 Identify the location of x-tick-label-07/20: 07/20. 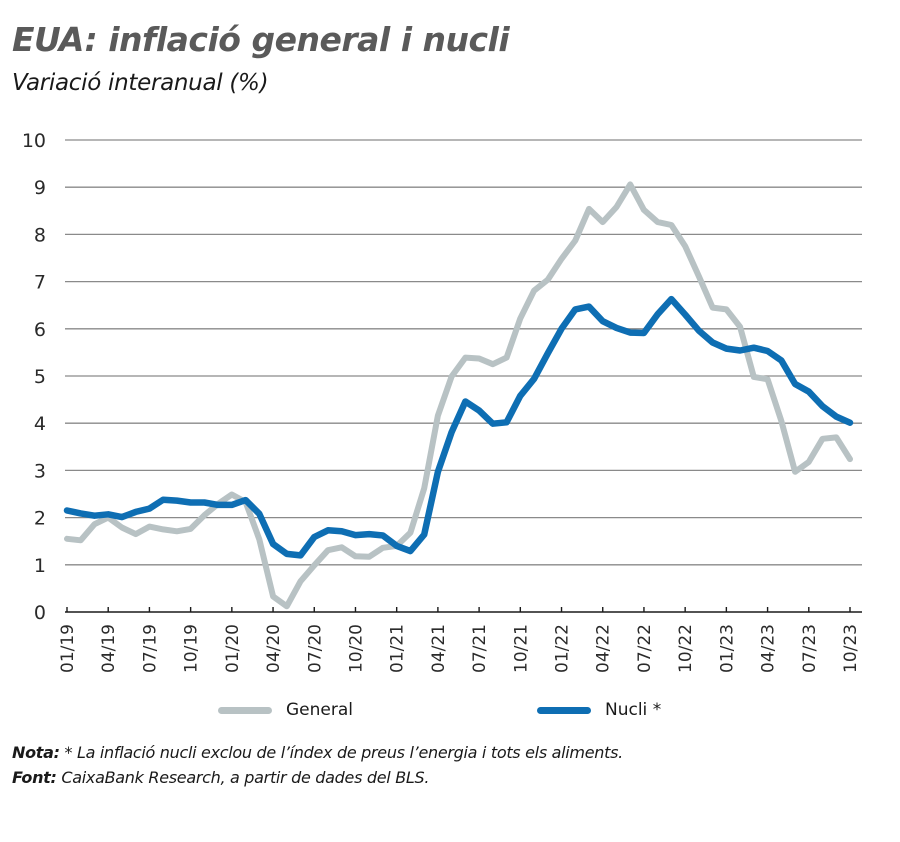
(315, 648).